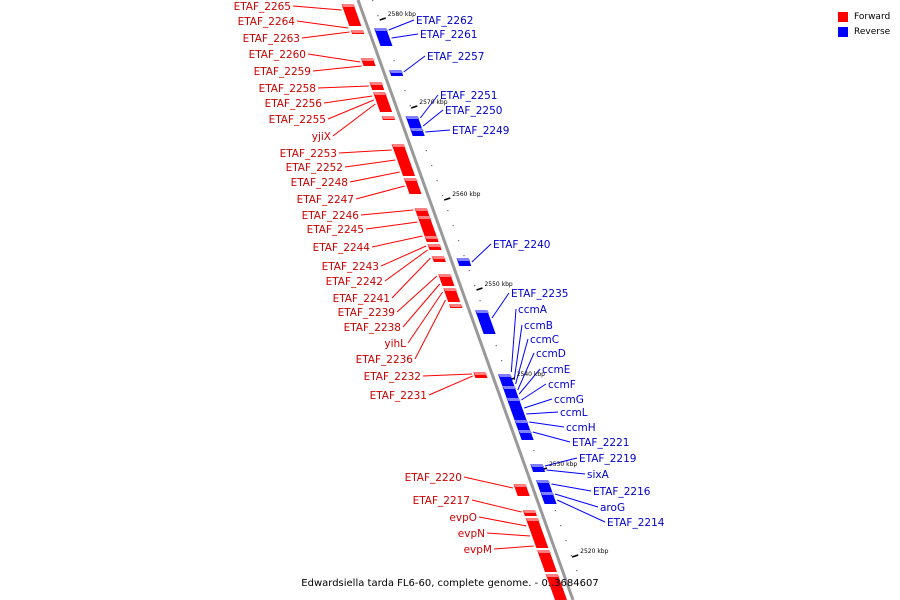 The height and width of the screenshot is (600, 900). I want to click on forward-gene-label: ETAF_2243, so click(350, 267).